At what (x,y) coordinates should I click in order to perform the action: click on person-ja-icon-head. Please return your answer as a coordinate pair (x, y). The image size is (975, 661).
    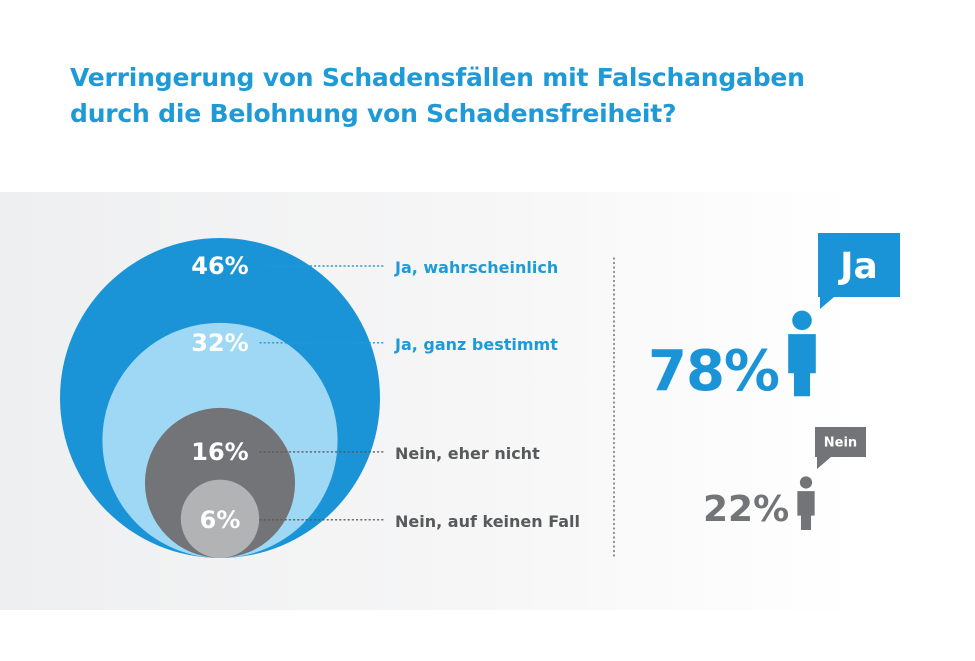
    Looking at the image, I should click on (802, 320).